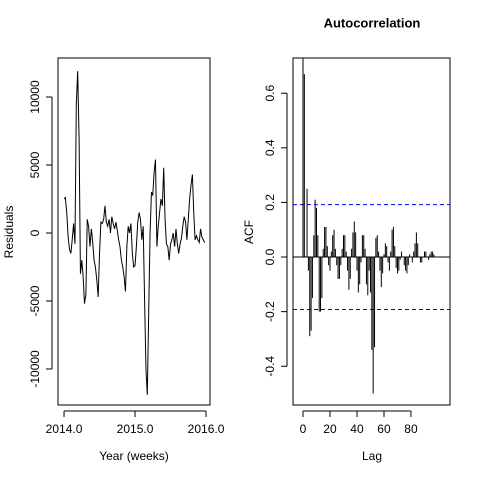 The image size is (480, 480). Describe the element at coordinates (357, 429) in the screenshot. I see `x-tick-label: 40` at that location.